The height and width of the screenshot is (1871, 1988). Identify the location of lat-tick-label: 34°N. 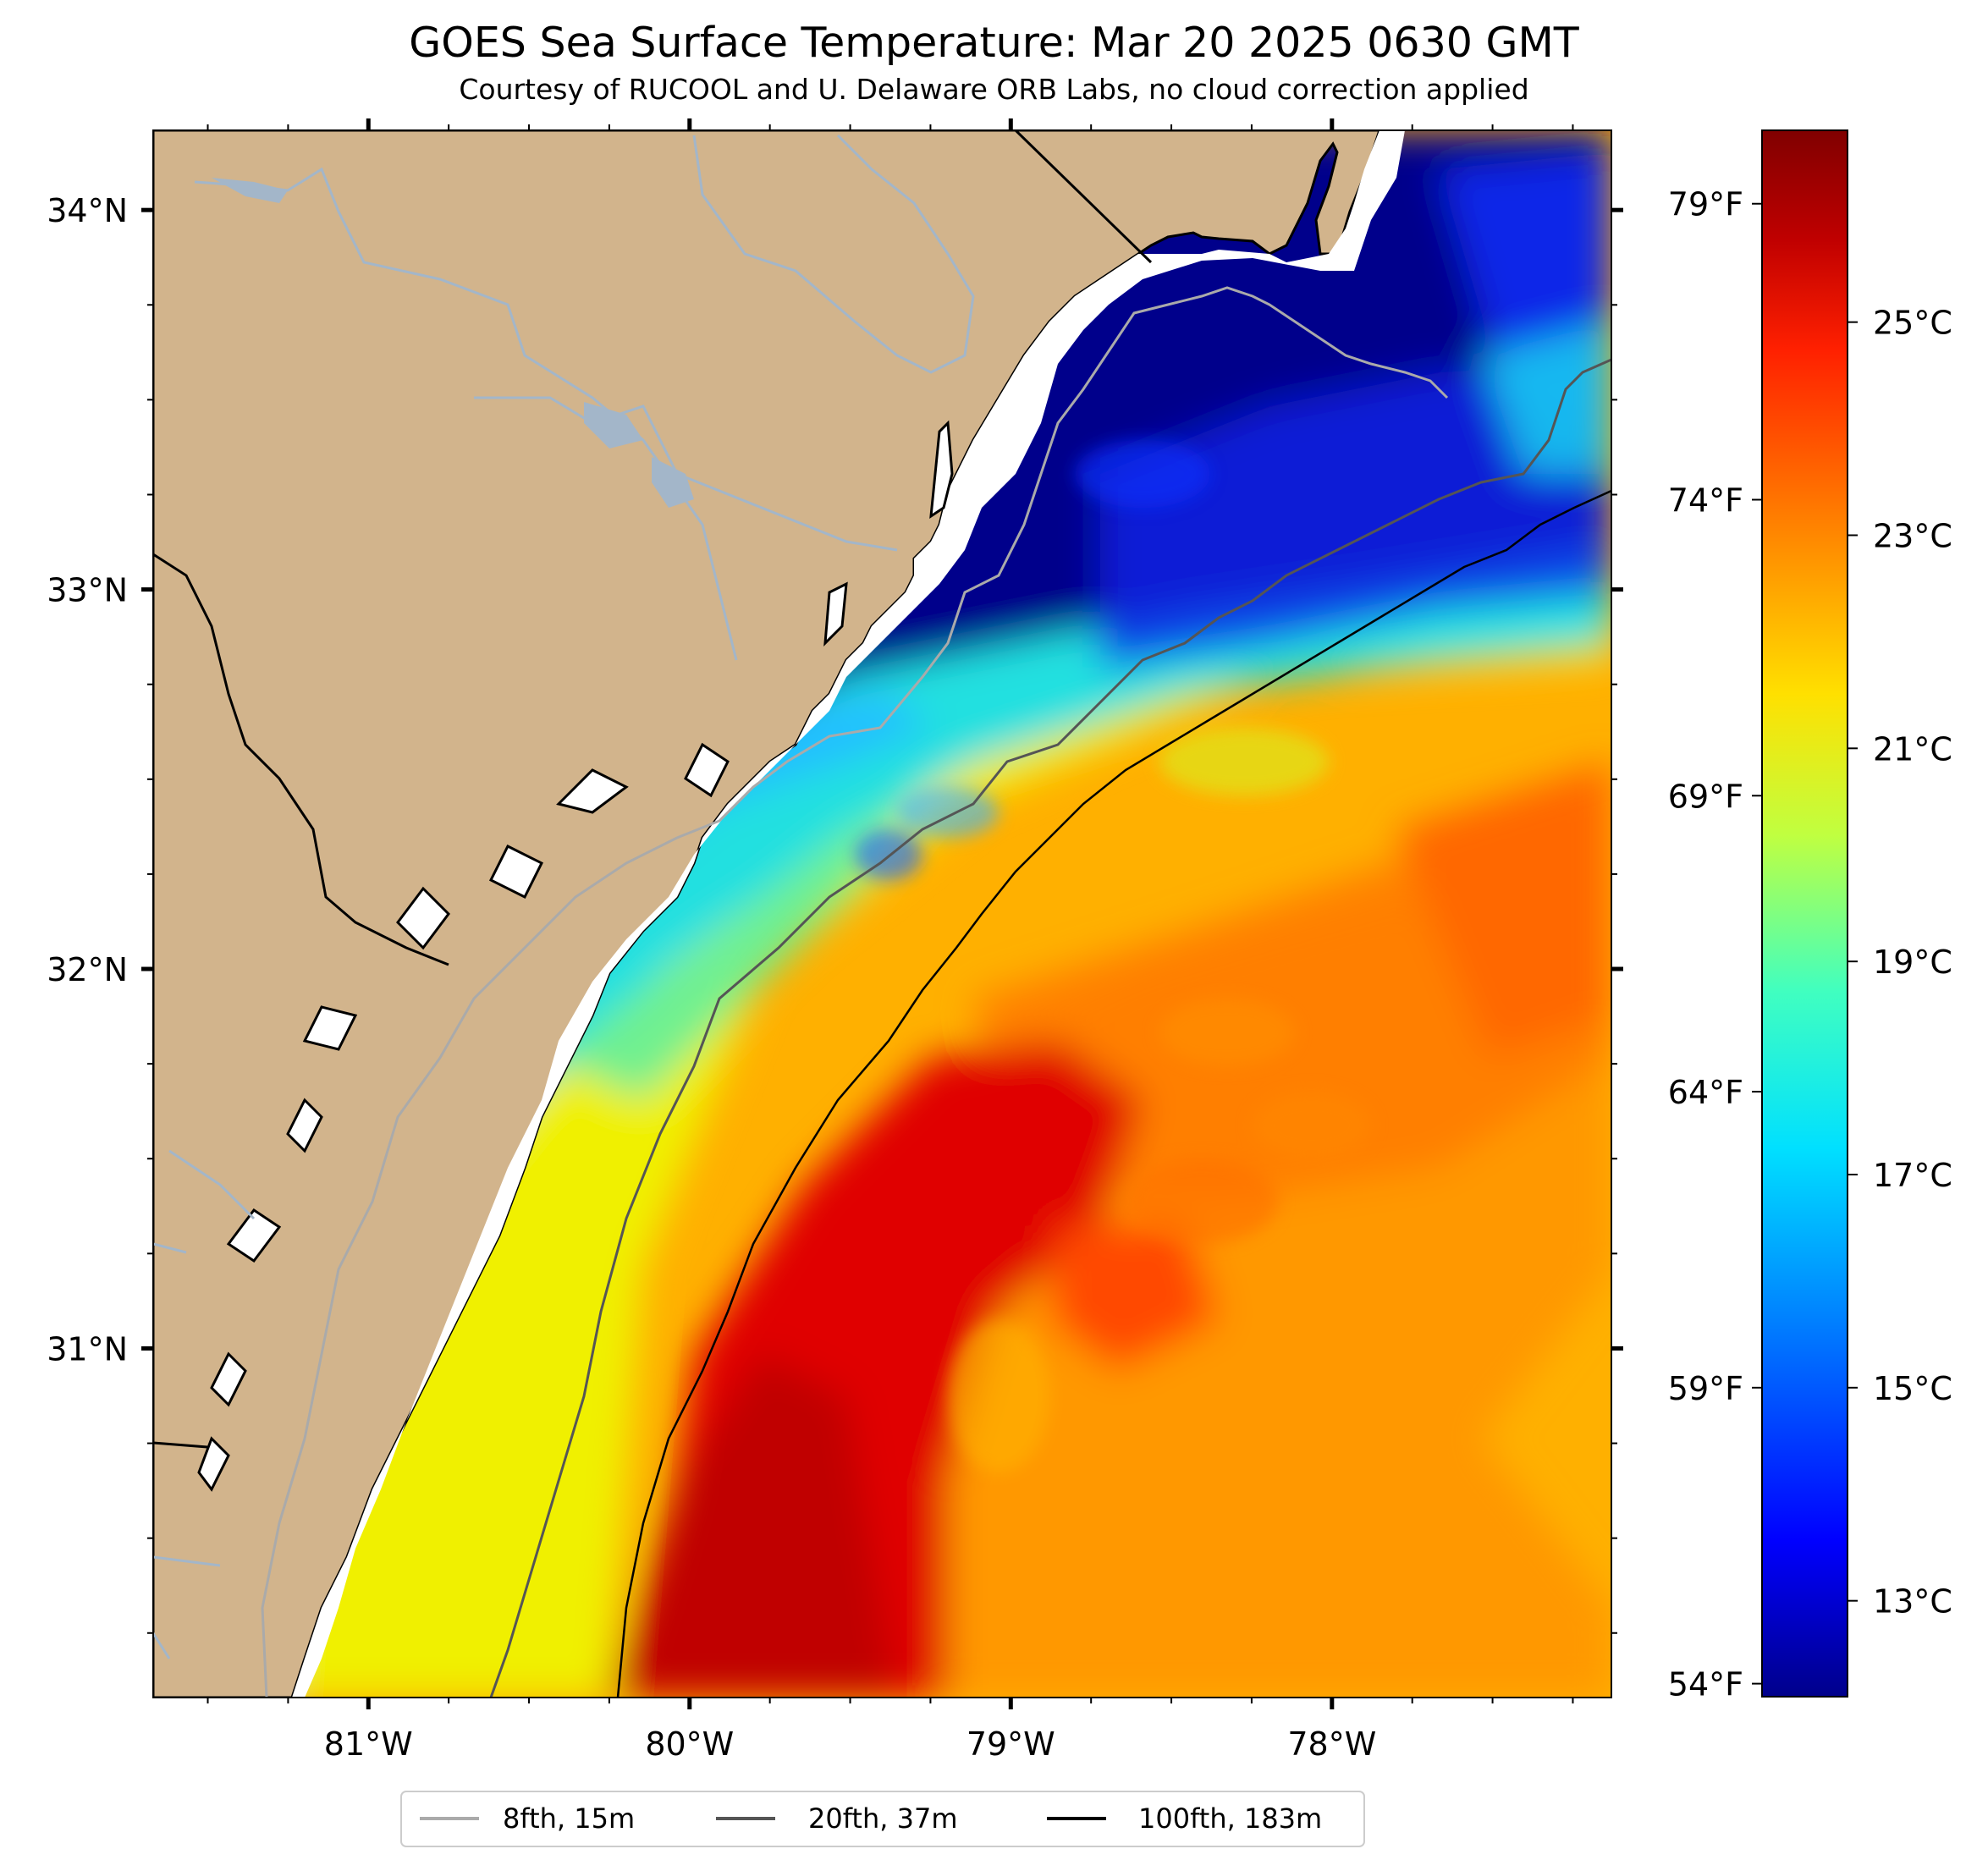
(87, 211).